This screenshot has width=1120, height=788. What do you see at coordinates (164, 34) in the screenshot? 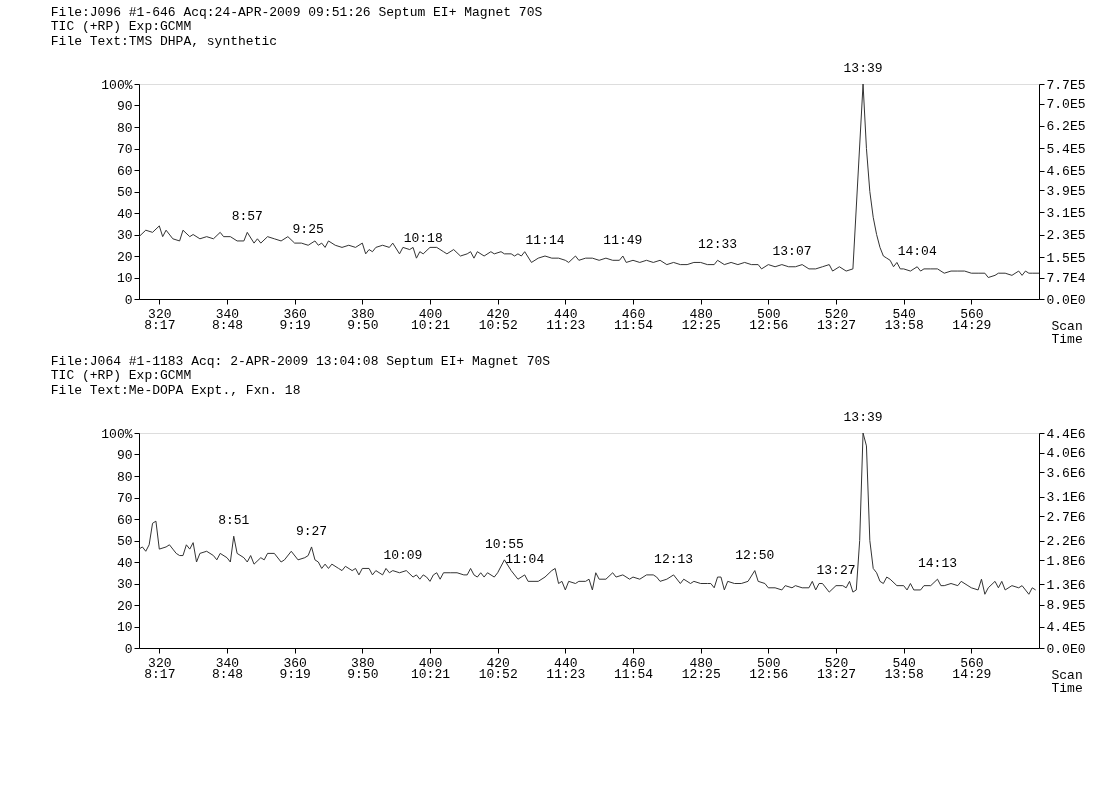
I see `chart-subtitle: TIC (+RP) Exp:GCMM File Text:TMS DHPA, synthetic` at bounding box center [164, 34].